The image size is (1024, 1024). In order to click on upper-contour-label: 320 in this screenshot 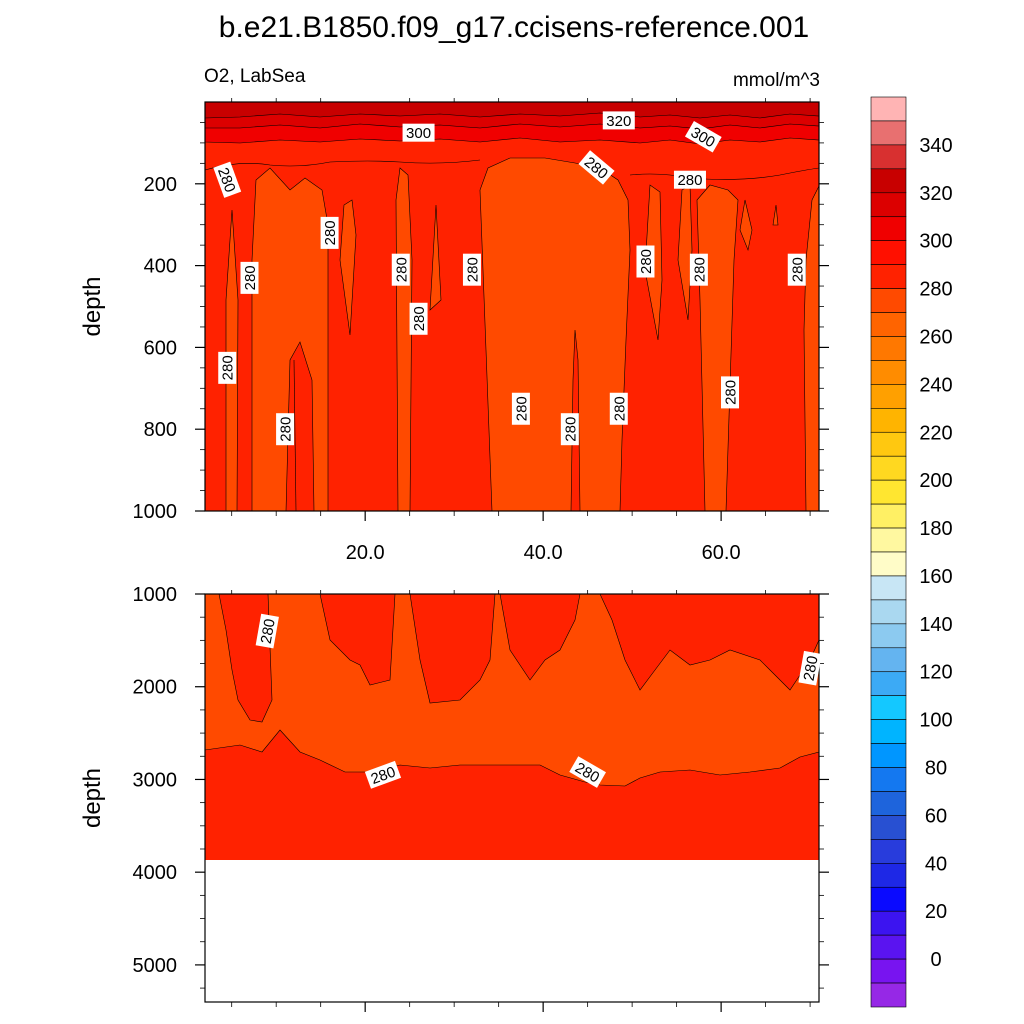, I will do `click(618, 120)`.